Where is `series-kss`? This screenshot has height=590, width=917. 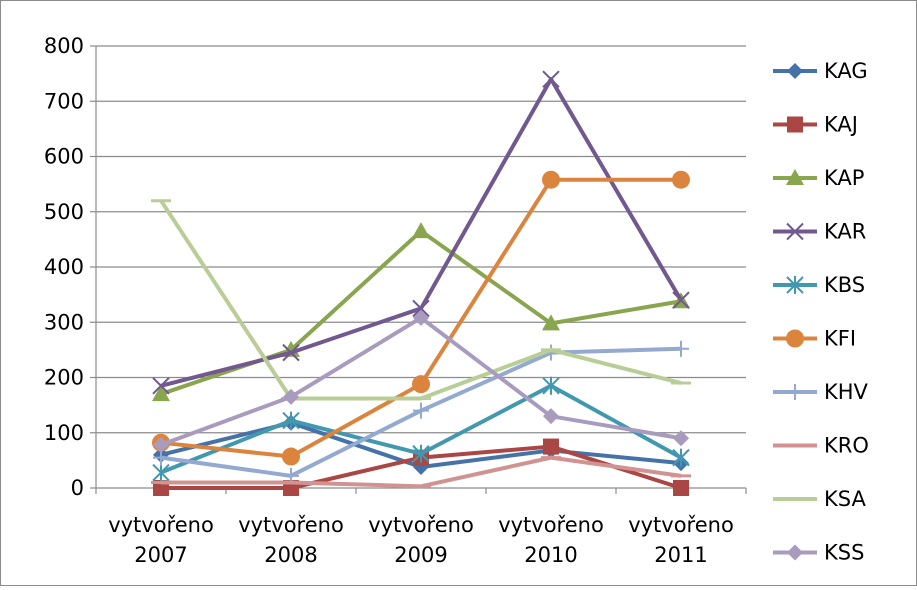 series-kss is located at coordinates (421, 381).